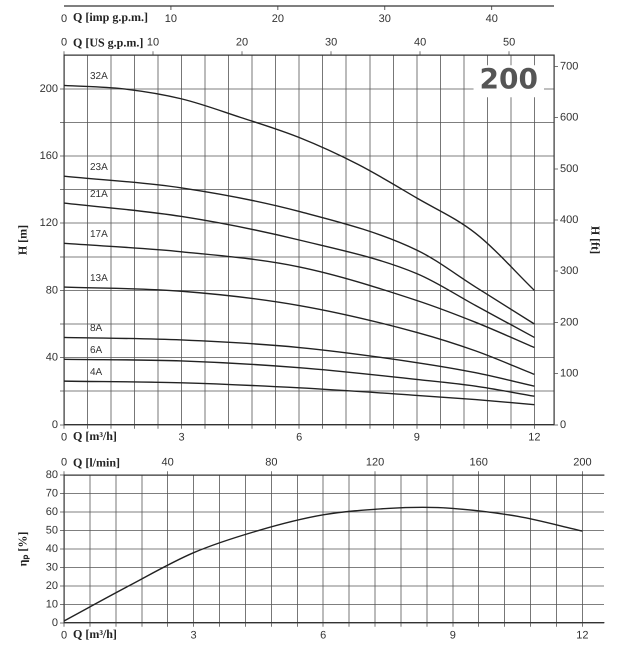 This screenshot has width=618, height=650. Describe the element at coordinates (582, 462) in the screenshot. I see `x2-tick-label: 200` at that location.